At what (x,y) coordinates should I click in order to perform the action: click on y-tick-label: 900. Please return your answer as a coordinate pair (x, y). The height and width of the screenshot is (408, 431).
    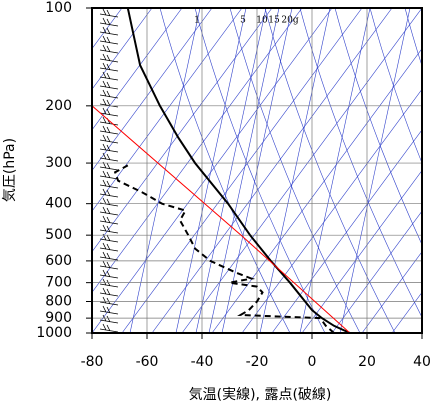
    Looking at the image, I should click on (58, 318).